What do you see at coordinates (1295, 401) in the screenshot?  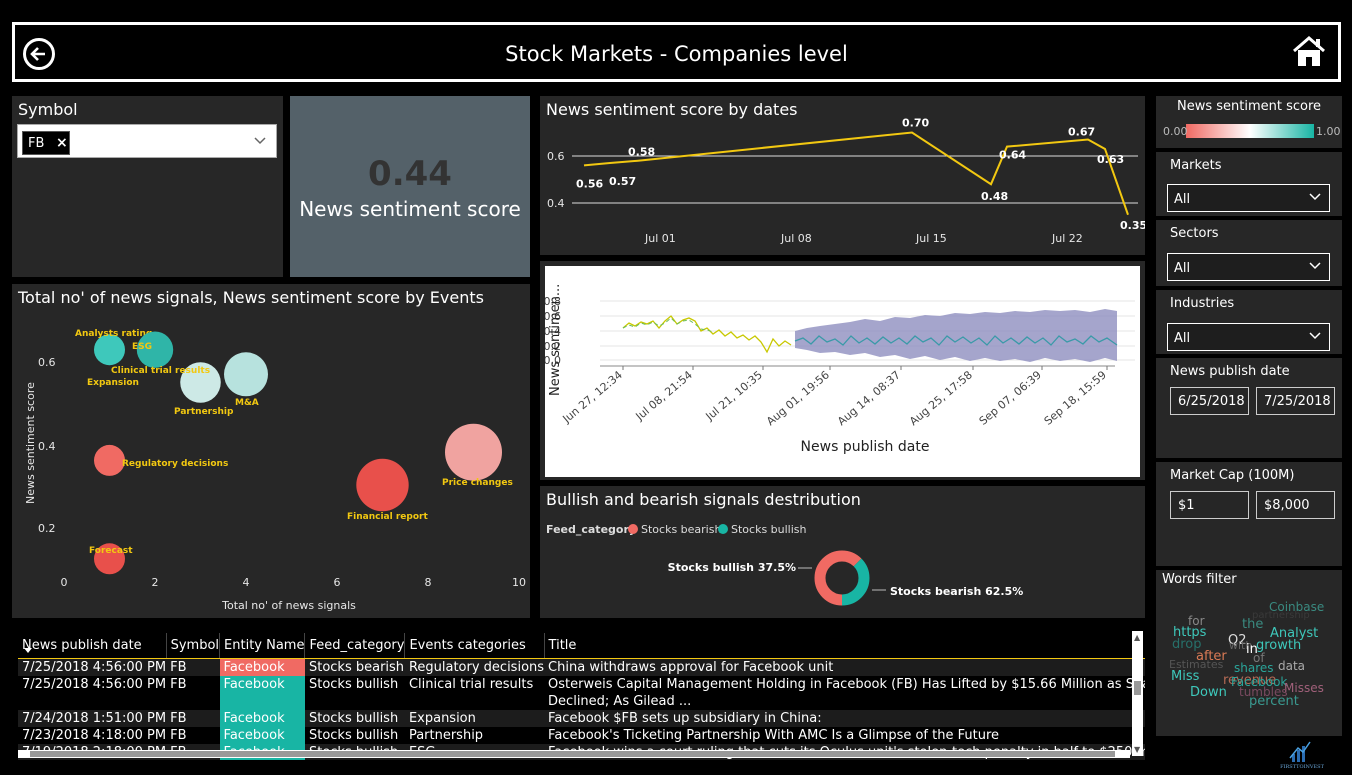 I see `date-to-input: 7/25/2018` at bounding box center [1295, 401].